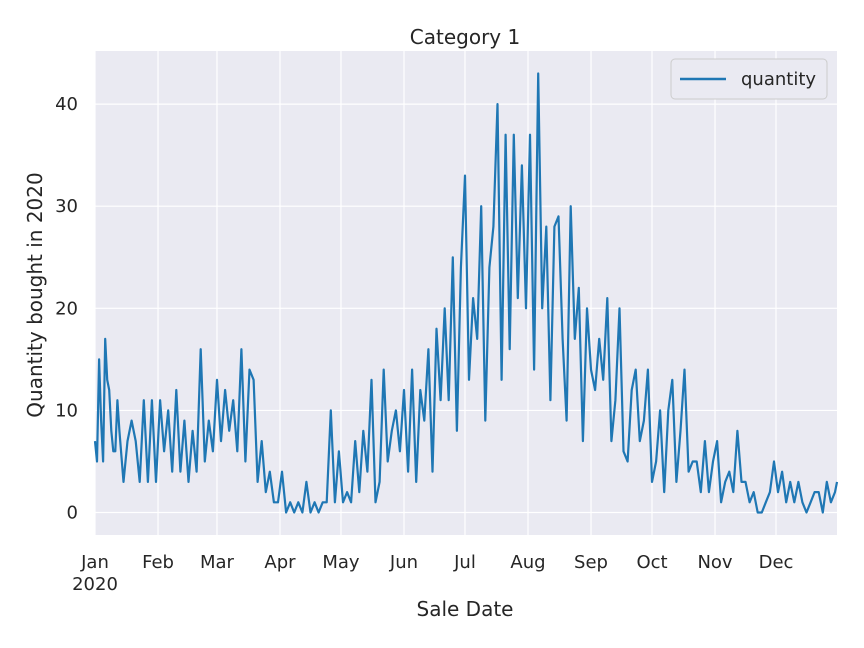 Image resolution: width=864 pixels, height=648 pixels. I want to click on legend-box, so click(749, 79).